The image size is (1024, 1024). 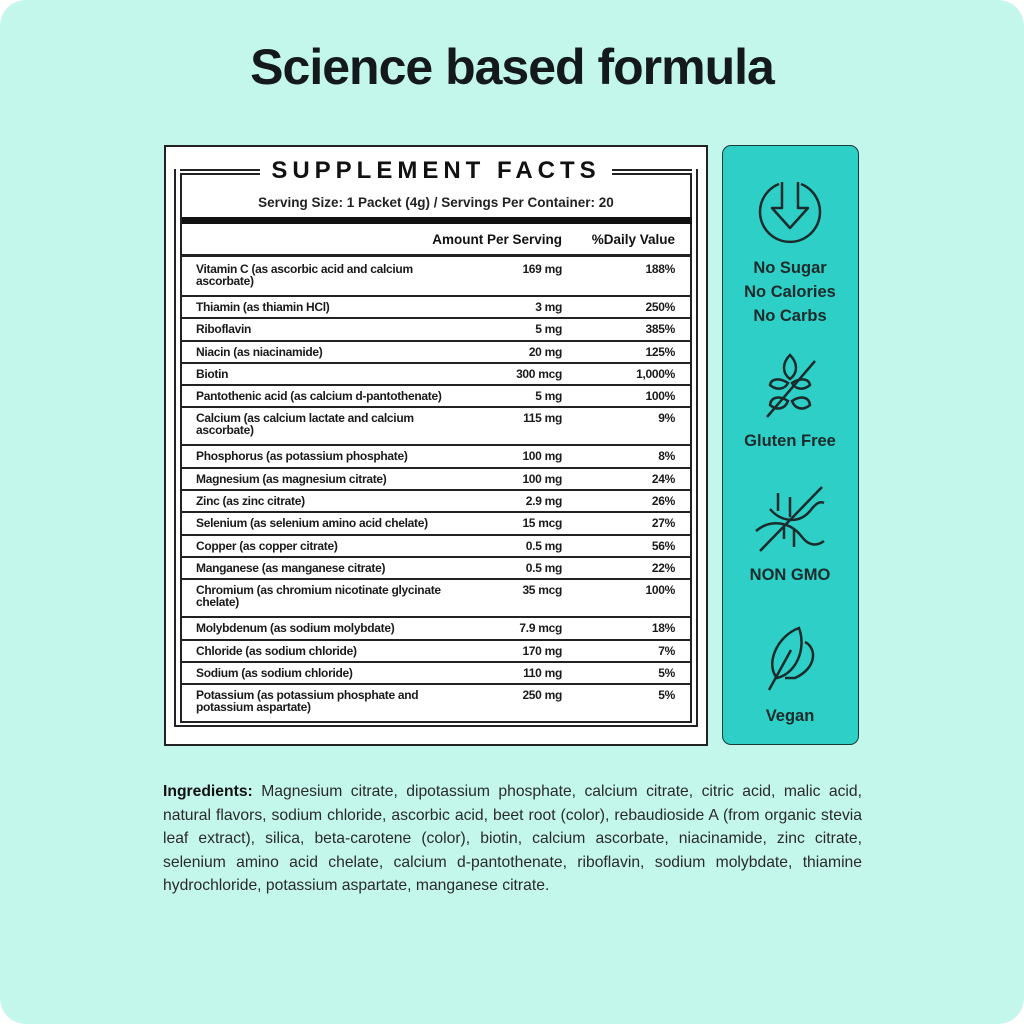 I want to click on nutrient-dv: 26%, so click(x=663, y=501).